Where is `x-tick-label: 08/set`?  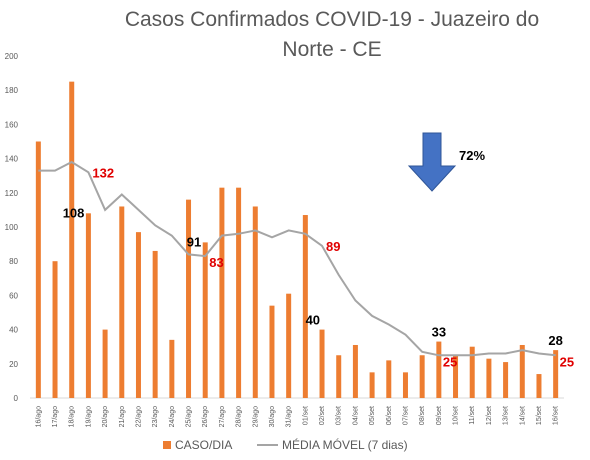 x-tick-label: 08/set is located at coordinates (422, 415).